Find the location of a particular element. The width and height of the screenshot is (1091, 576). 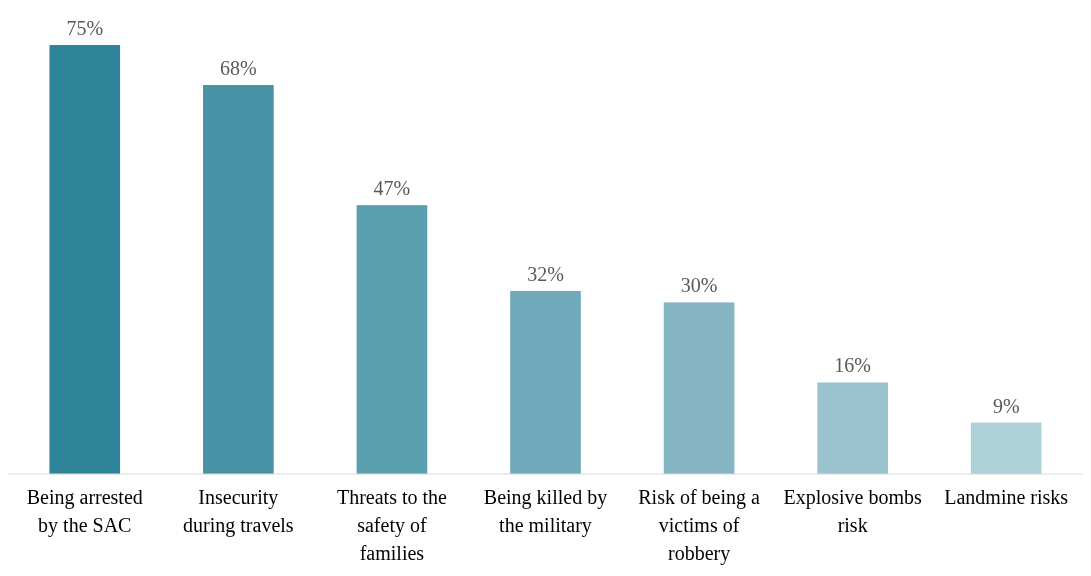

x-tick-label: Being killed by the military is located at coordinates (545, 511).